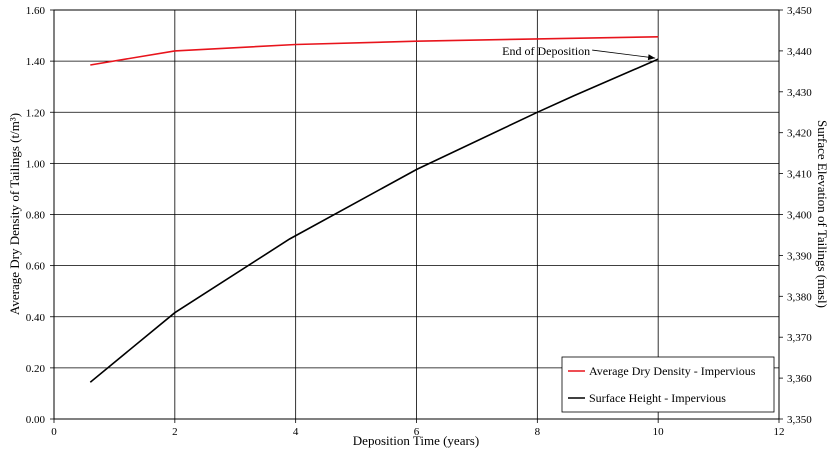  I want to click on x-tick-label: 12, so click(779, 432).